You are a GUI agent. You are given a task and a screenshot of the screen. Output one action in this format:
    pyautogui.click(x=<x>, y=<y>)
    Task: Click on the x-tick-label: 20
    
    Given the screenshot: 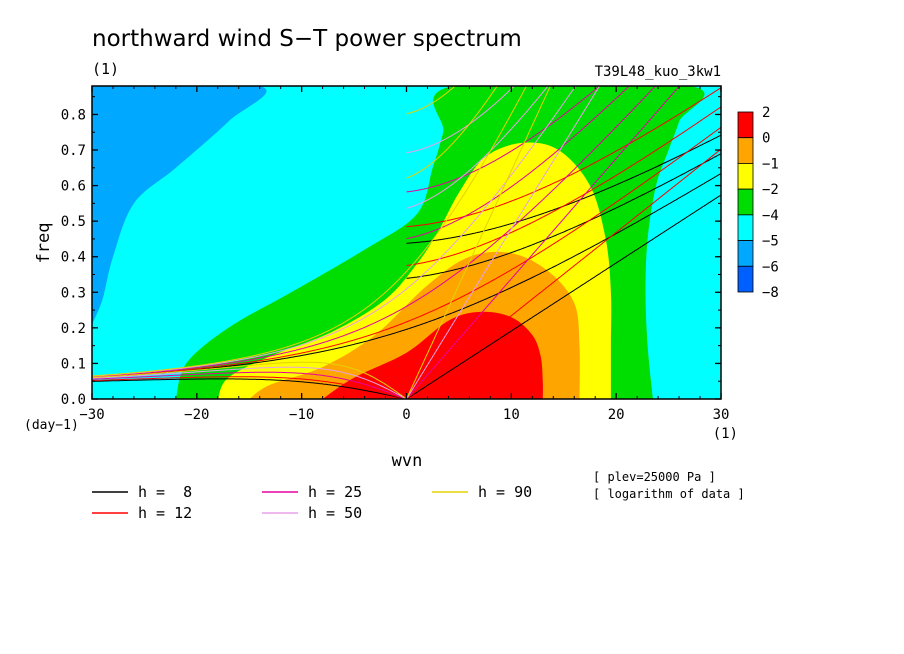 What is the action you would take?
    pyautogui.click(x=616, y=415)
    